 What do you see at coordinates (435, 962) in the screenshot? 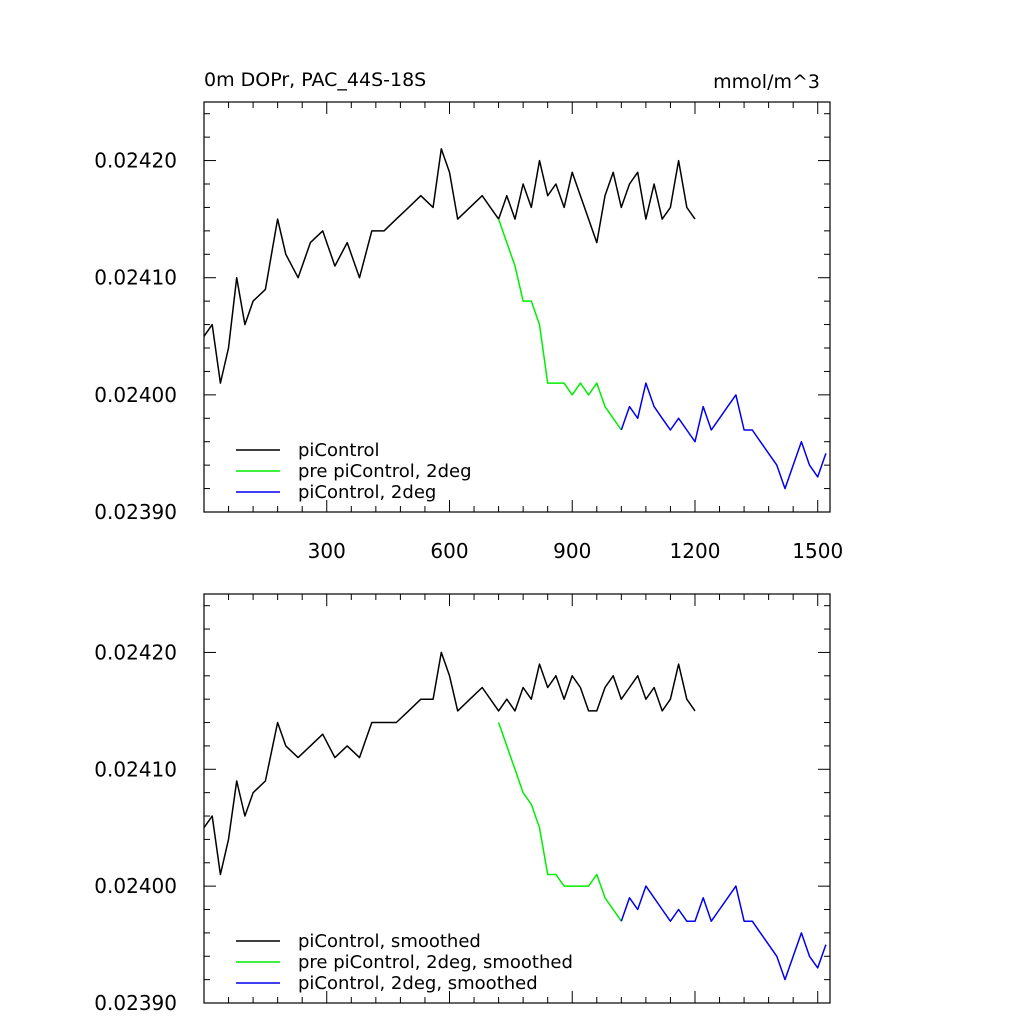
I see `legend-label-1: pre piControl, 2deg, smoothed` at bounding box center [435, 962].